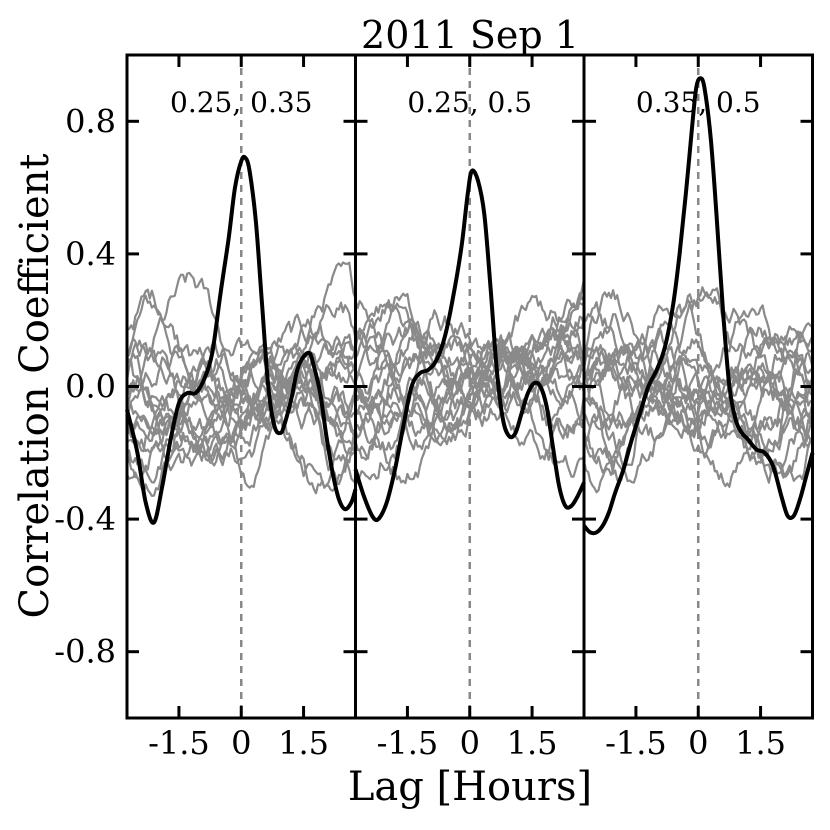 This screenshot has width=830, height=830. I want to click on x-axis-label: Lag [Hours], so click(470, 787).